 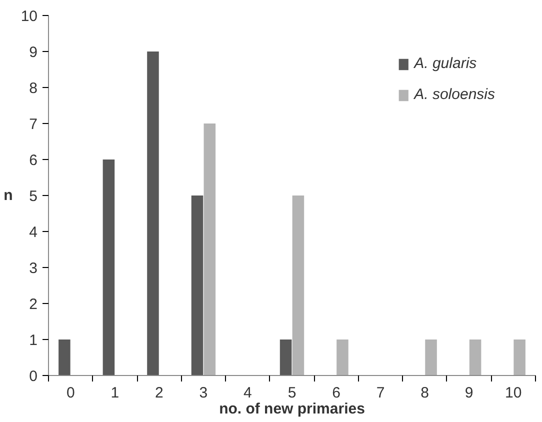 What do you see at coordinates (248, 393) in the screenshot?
I see `x-tick-label: 4` at bounding box center [248, 393].